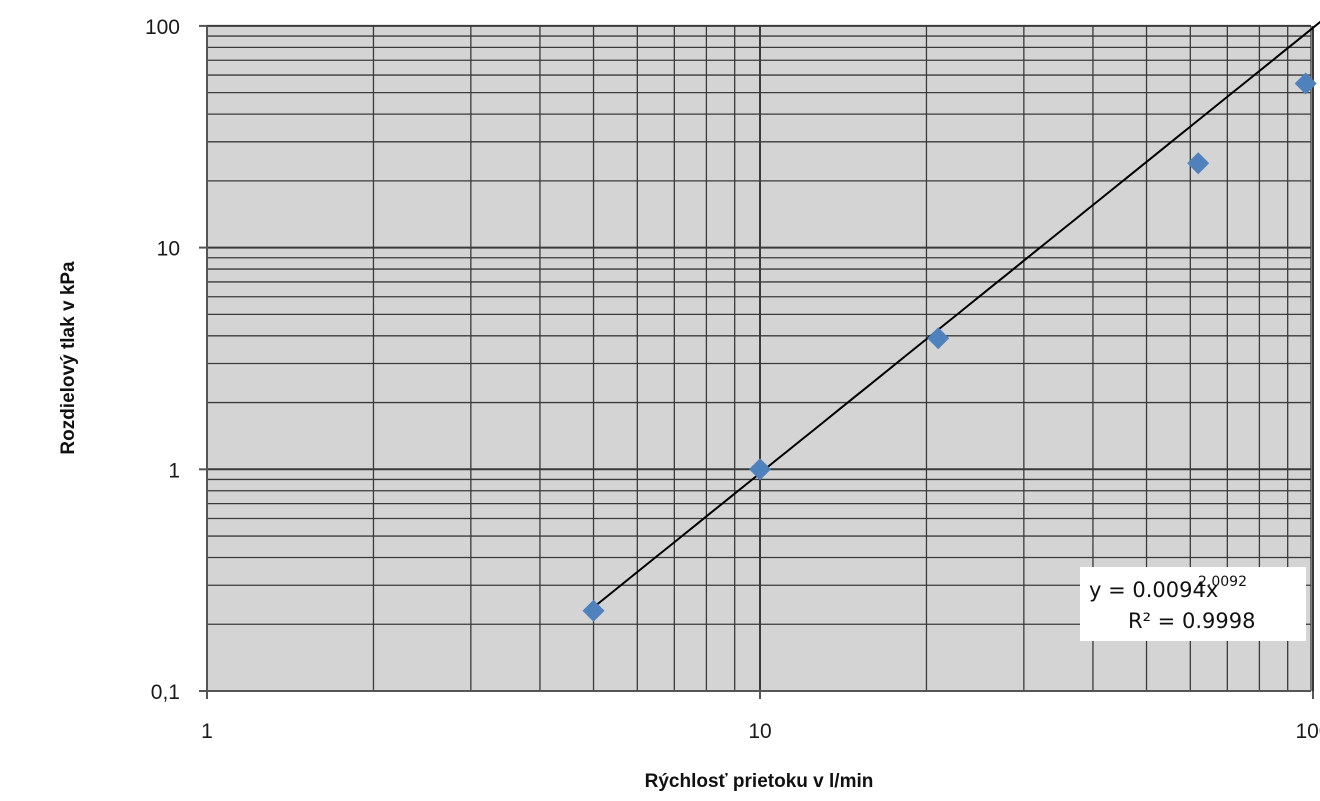 This screenshot has height=801, width=1320. Describe the element at coordinates (174, 470) in the screenshot. I see `y-tick-label: 1` at that location.